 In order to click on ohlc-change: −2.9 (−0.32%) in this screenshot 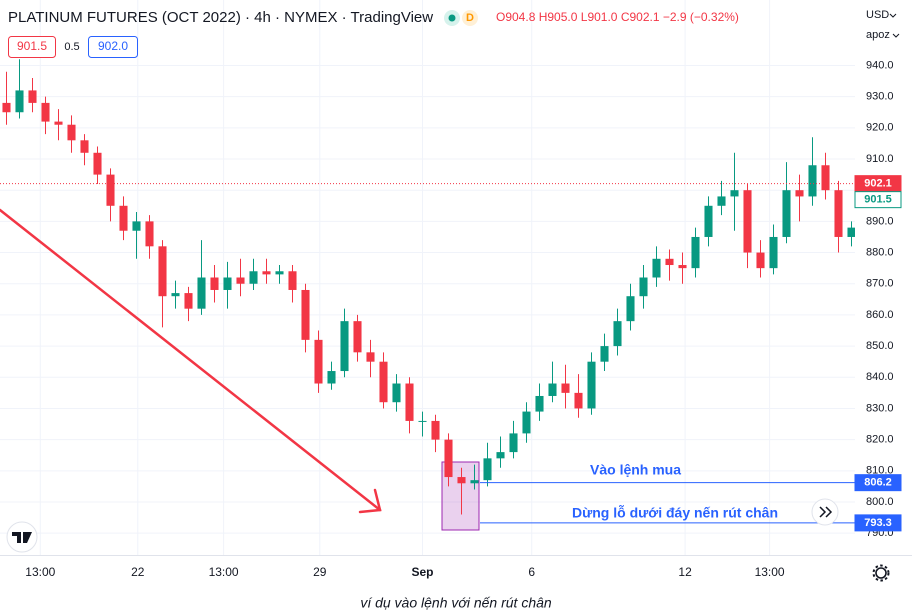, I will do `click(701, 17)`.